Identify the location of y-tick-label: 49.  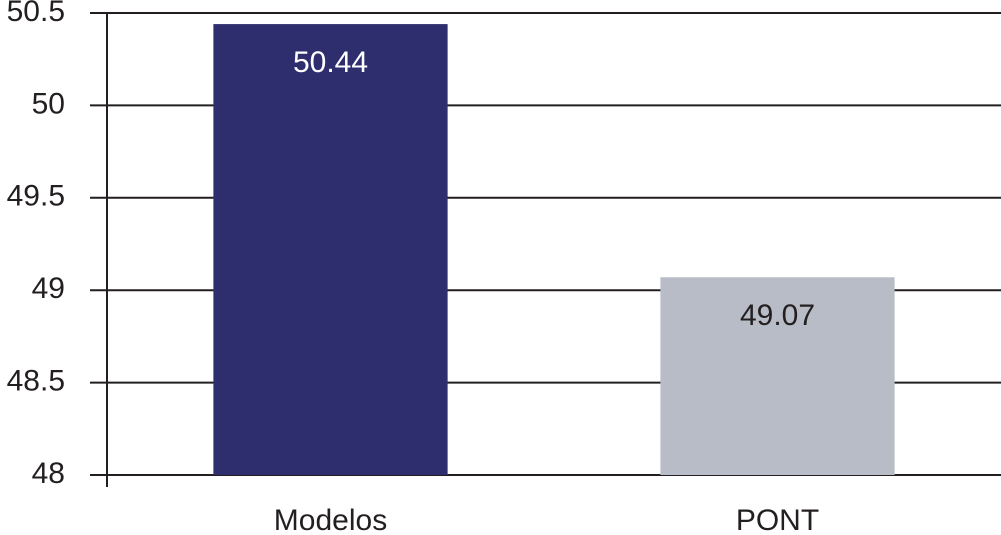
(48, 288).